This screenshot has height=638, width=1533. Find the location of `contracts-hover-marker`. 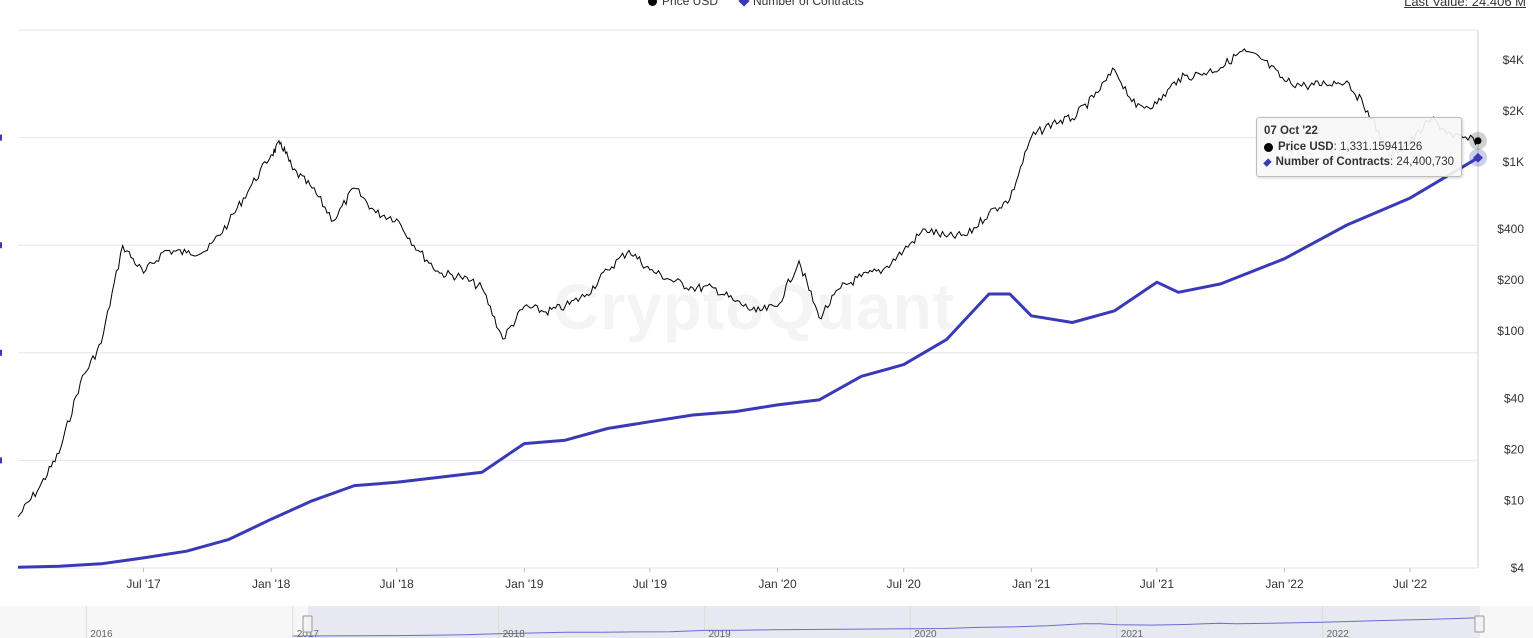

contracts-hover-marker is located at coordinates (1478, 157).